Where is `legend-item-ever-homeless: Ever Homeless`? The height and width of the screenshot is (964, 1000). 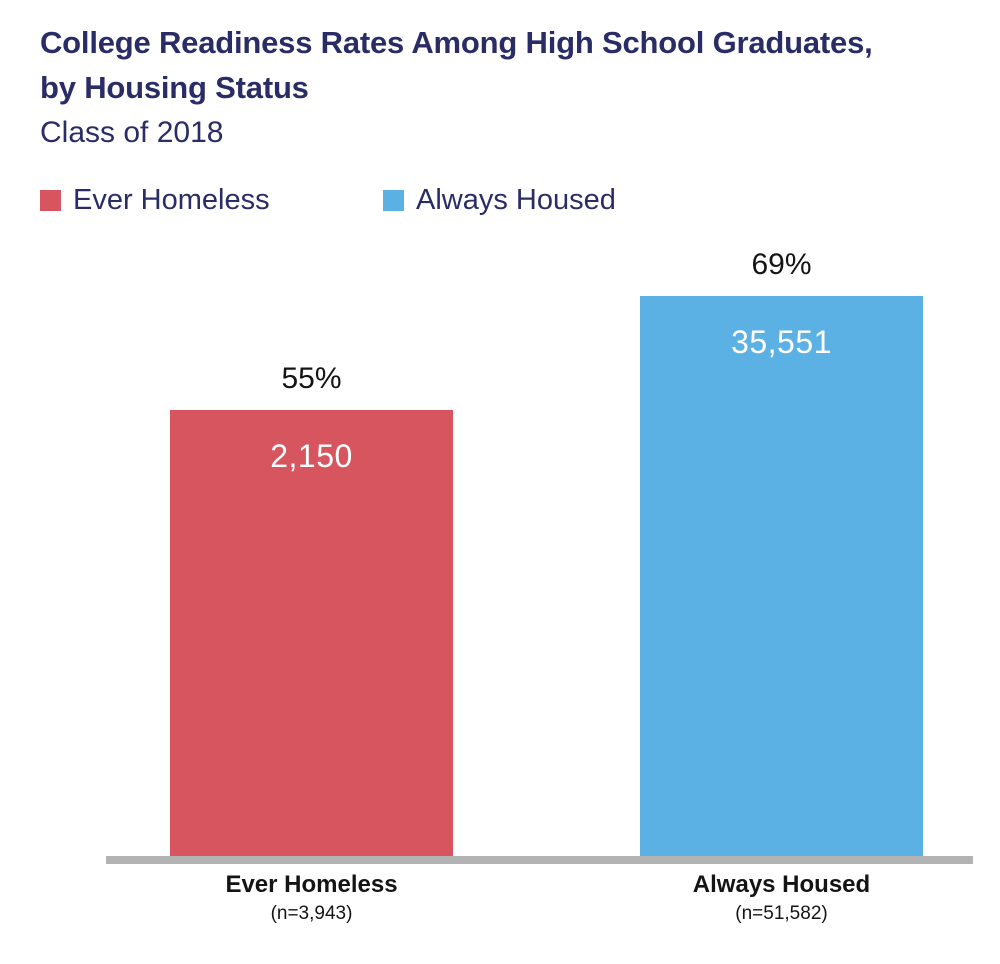
legend-item-ever-homeless: Ever Homeless is located at coordinates (155, 200).